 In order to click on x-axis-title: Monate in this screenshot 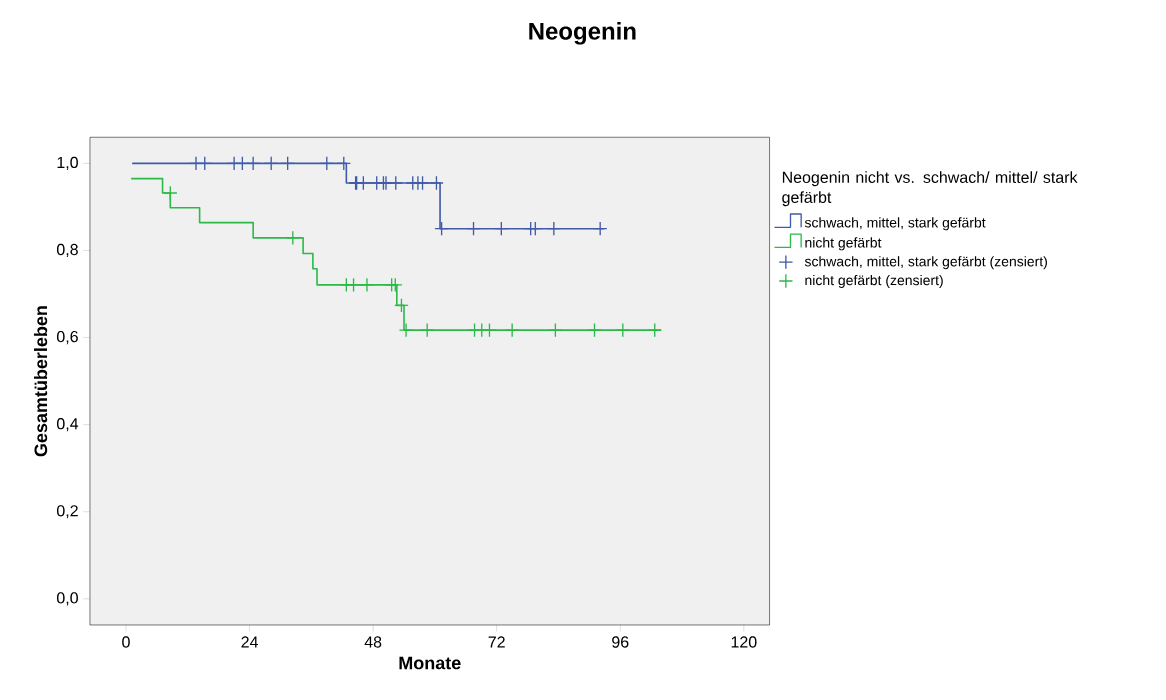, I will do `click(430, 663)`.